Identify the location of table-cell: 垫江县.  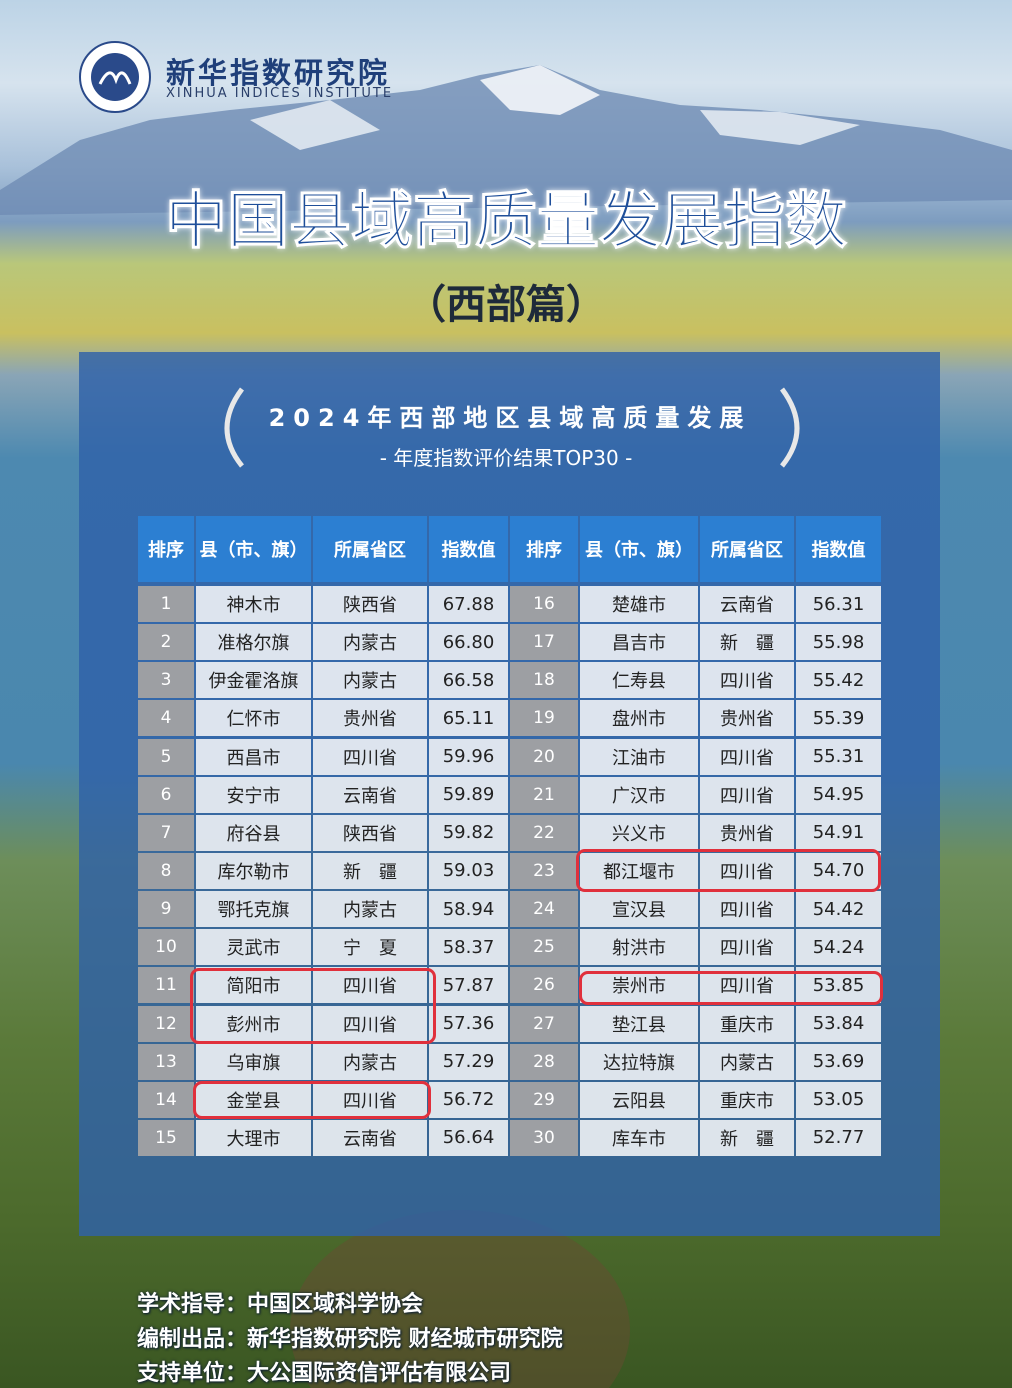
(639, 1023).